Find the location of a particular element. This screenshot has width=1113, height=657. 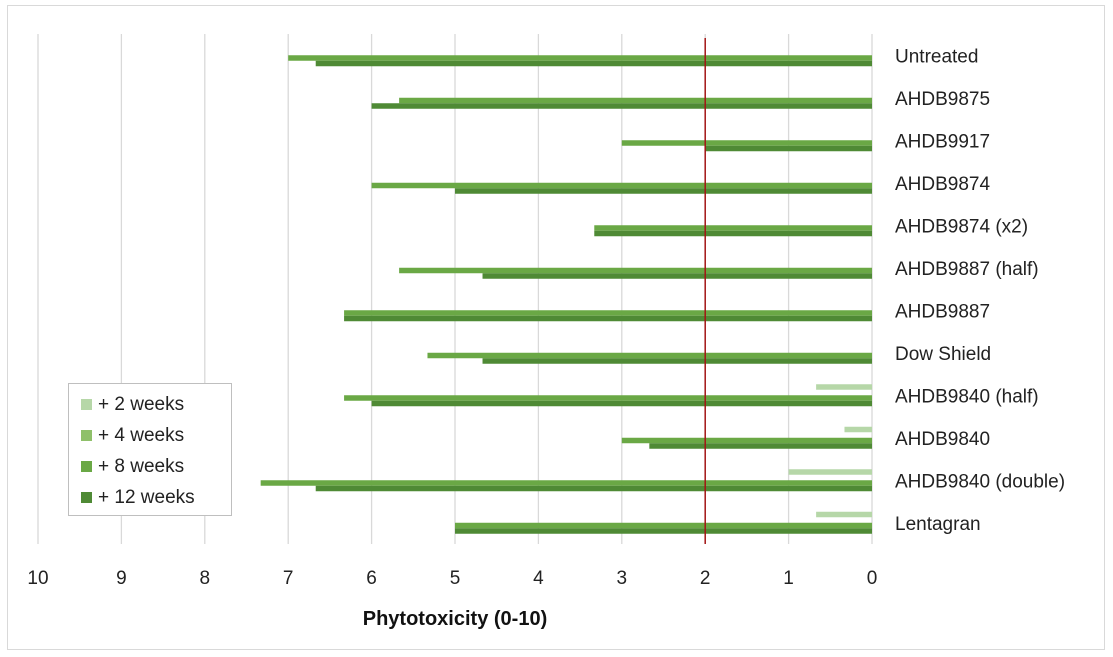

x-axis-title: Phytotoxicity (0-10) is located at coordinates (455, 619).